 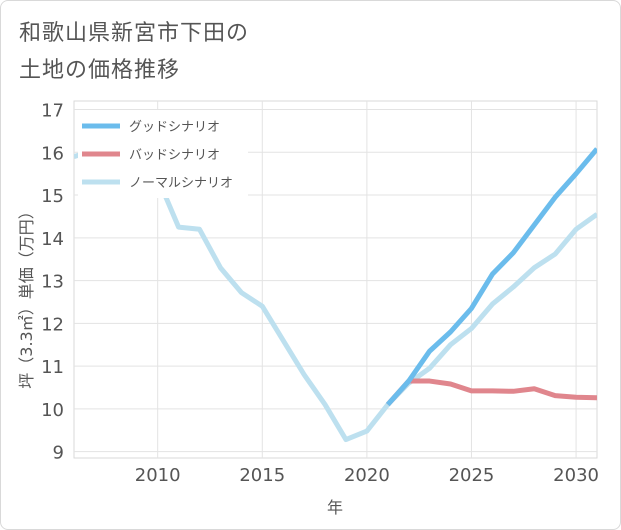 What do you see at coordinates (335, 507) in the screenshot?
I see `x-axis-title: 年` at bounding box center [335, 507].